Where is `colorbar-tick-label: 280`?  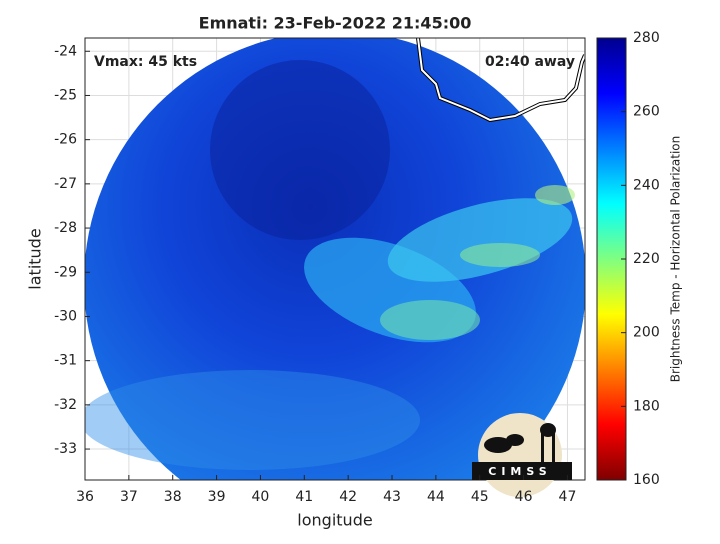
colorbar-tick-label: 280 is located at coordinates (646, 38).